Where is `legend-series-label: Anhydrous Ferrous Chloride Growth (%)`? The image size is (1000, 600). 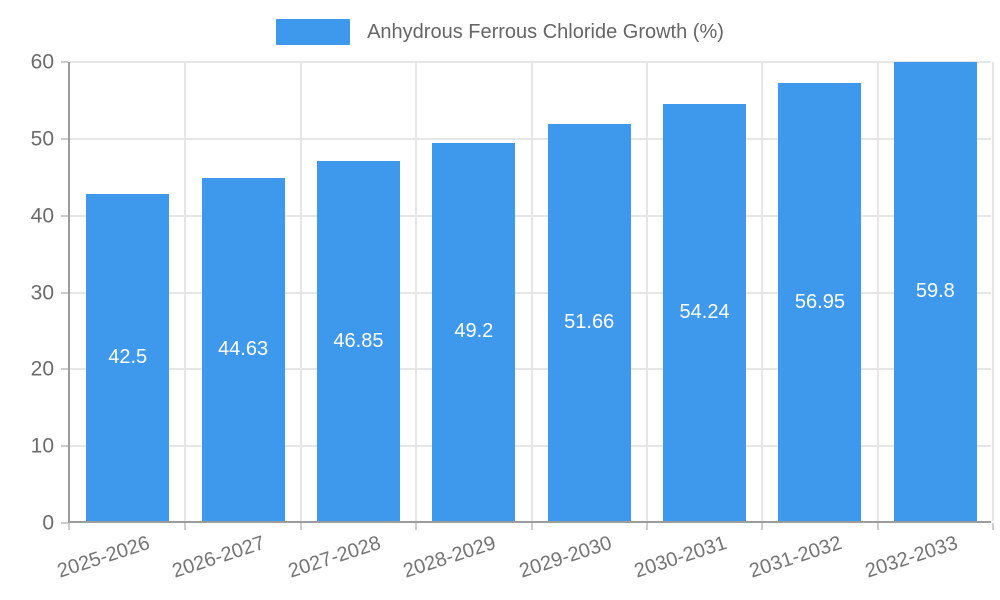 legend-series-label: Anhydrous Ferrous Chloride Growth (%) is located at coordinates (545, 31).